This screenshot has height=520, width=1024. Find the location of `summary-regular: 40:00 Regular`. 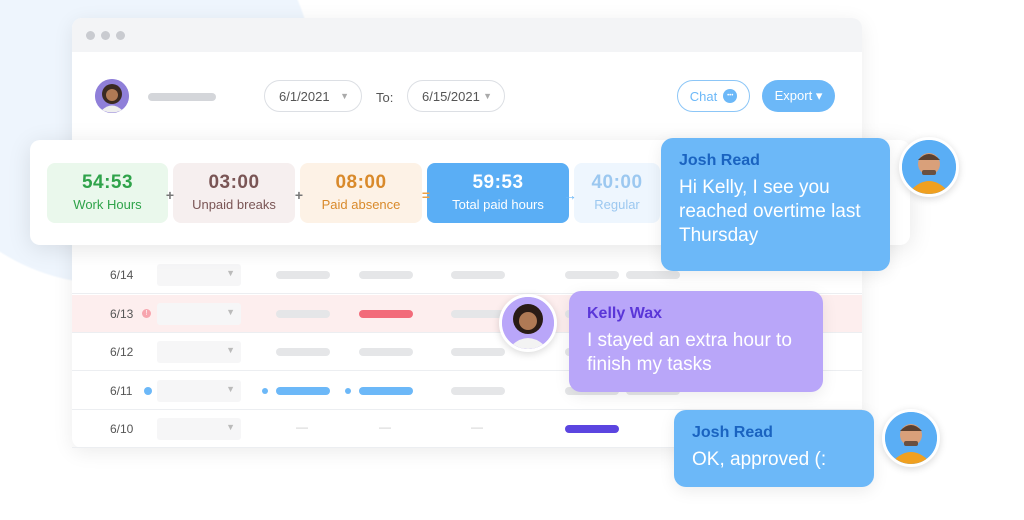

summary-regular: 40:00 Regular is located at coordinates (617, 193).